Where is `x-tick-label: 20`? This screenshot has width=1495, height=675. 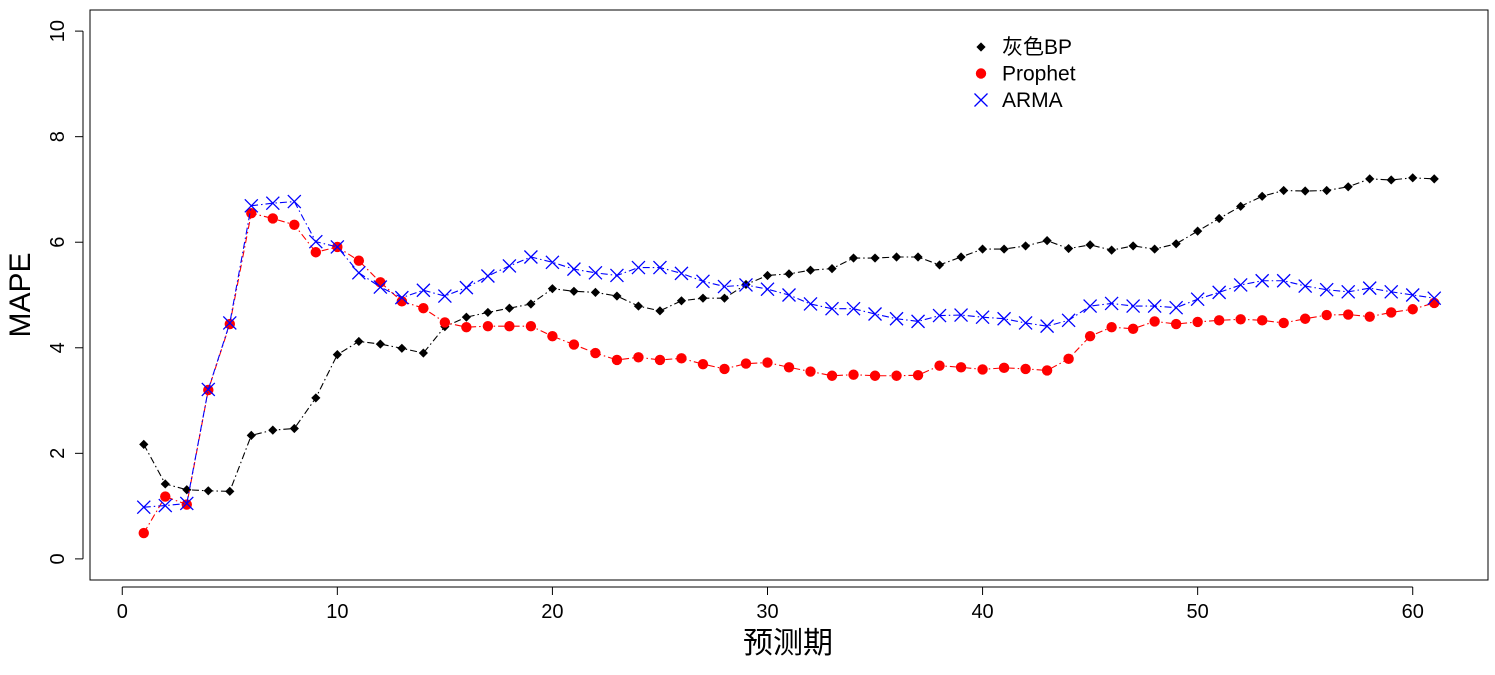 x-tick-label: 20 is located at coordinates (552, 612).